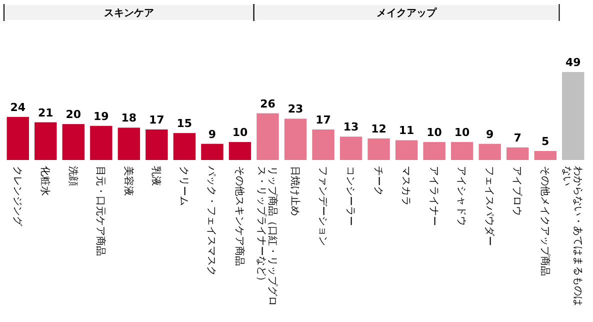  Describe the element at coordinates (322, 206) in the screenshot. I see `x-tick-label: ファンデーション` at that location.